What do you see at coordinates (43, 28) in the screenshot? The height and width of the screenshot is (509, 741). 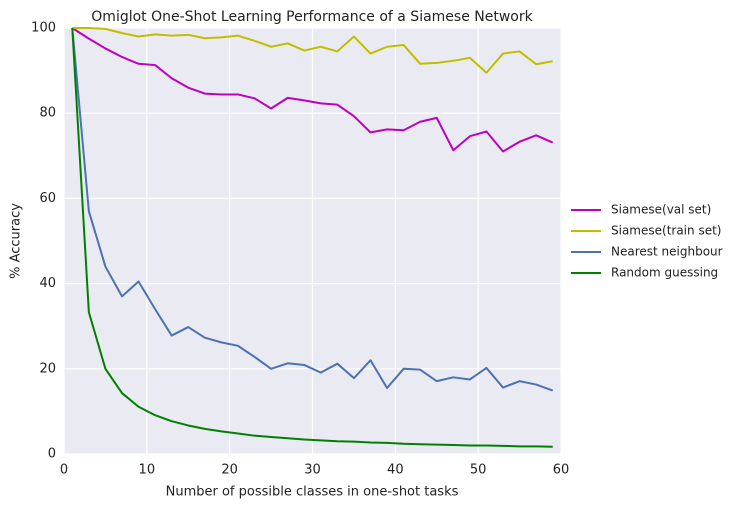 I see `y-tick-label: 100` at bounding box center [43, 28].